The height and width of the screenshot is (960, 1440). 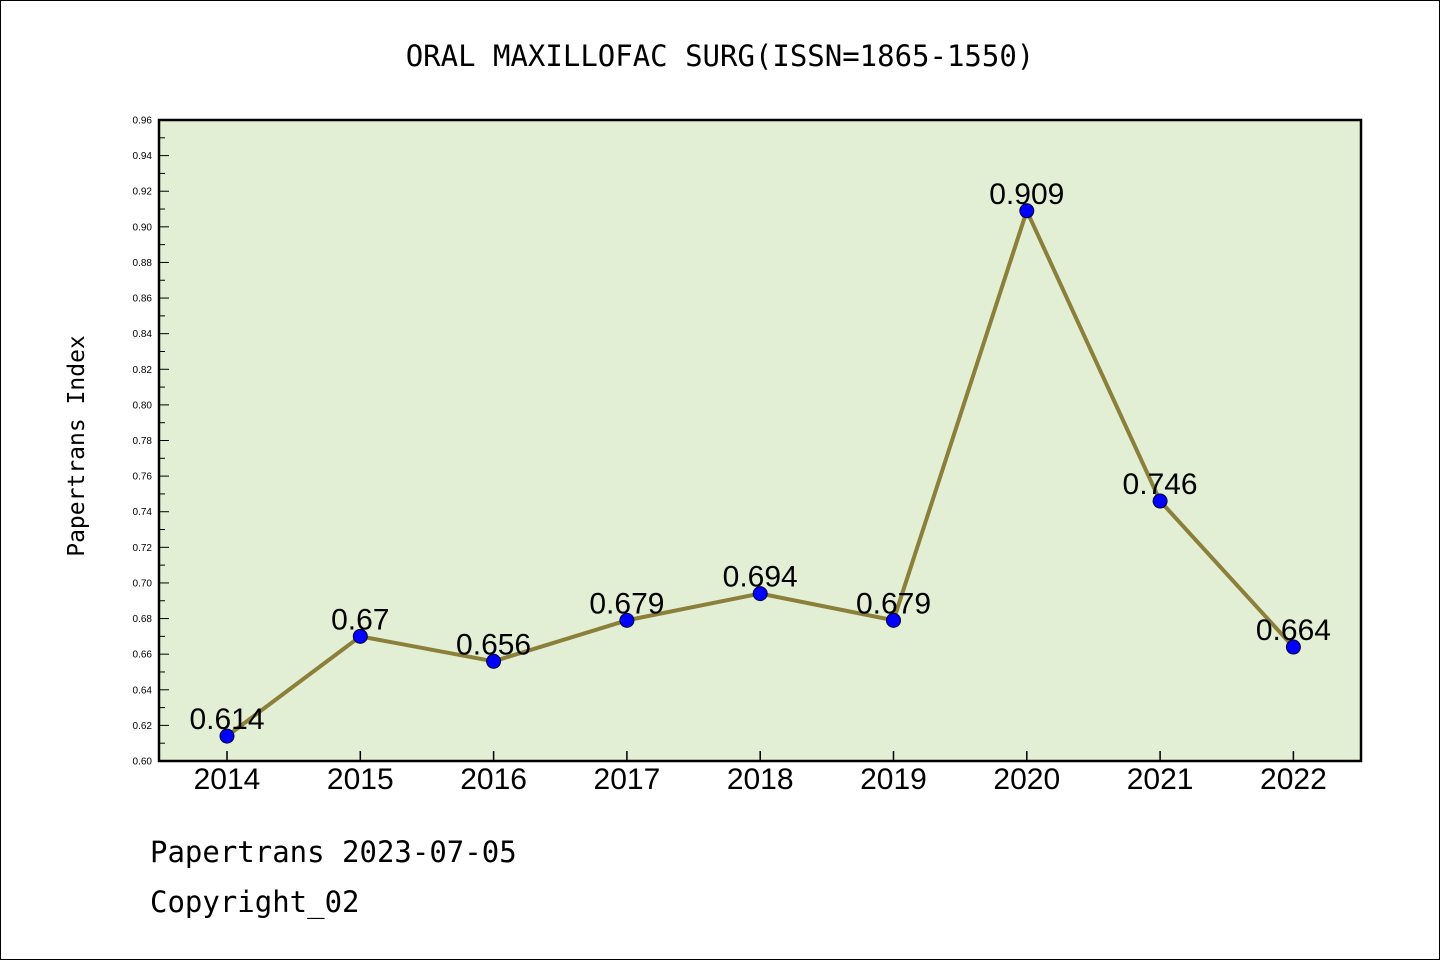 I want to click on x-tick-label: 2018, so click(x=760, y=779).